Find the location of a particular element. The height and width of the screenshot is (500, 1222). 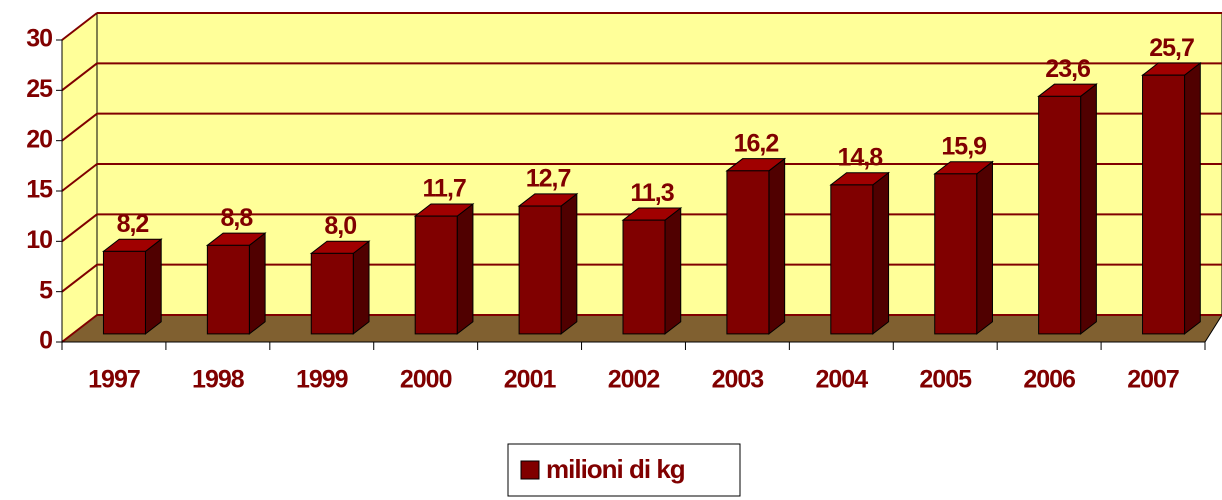

x-tick-label: 2000 is located at coordinates (426, 380).